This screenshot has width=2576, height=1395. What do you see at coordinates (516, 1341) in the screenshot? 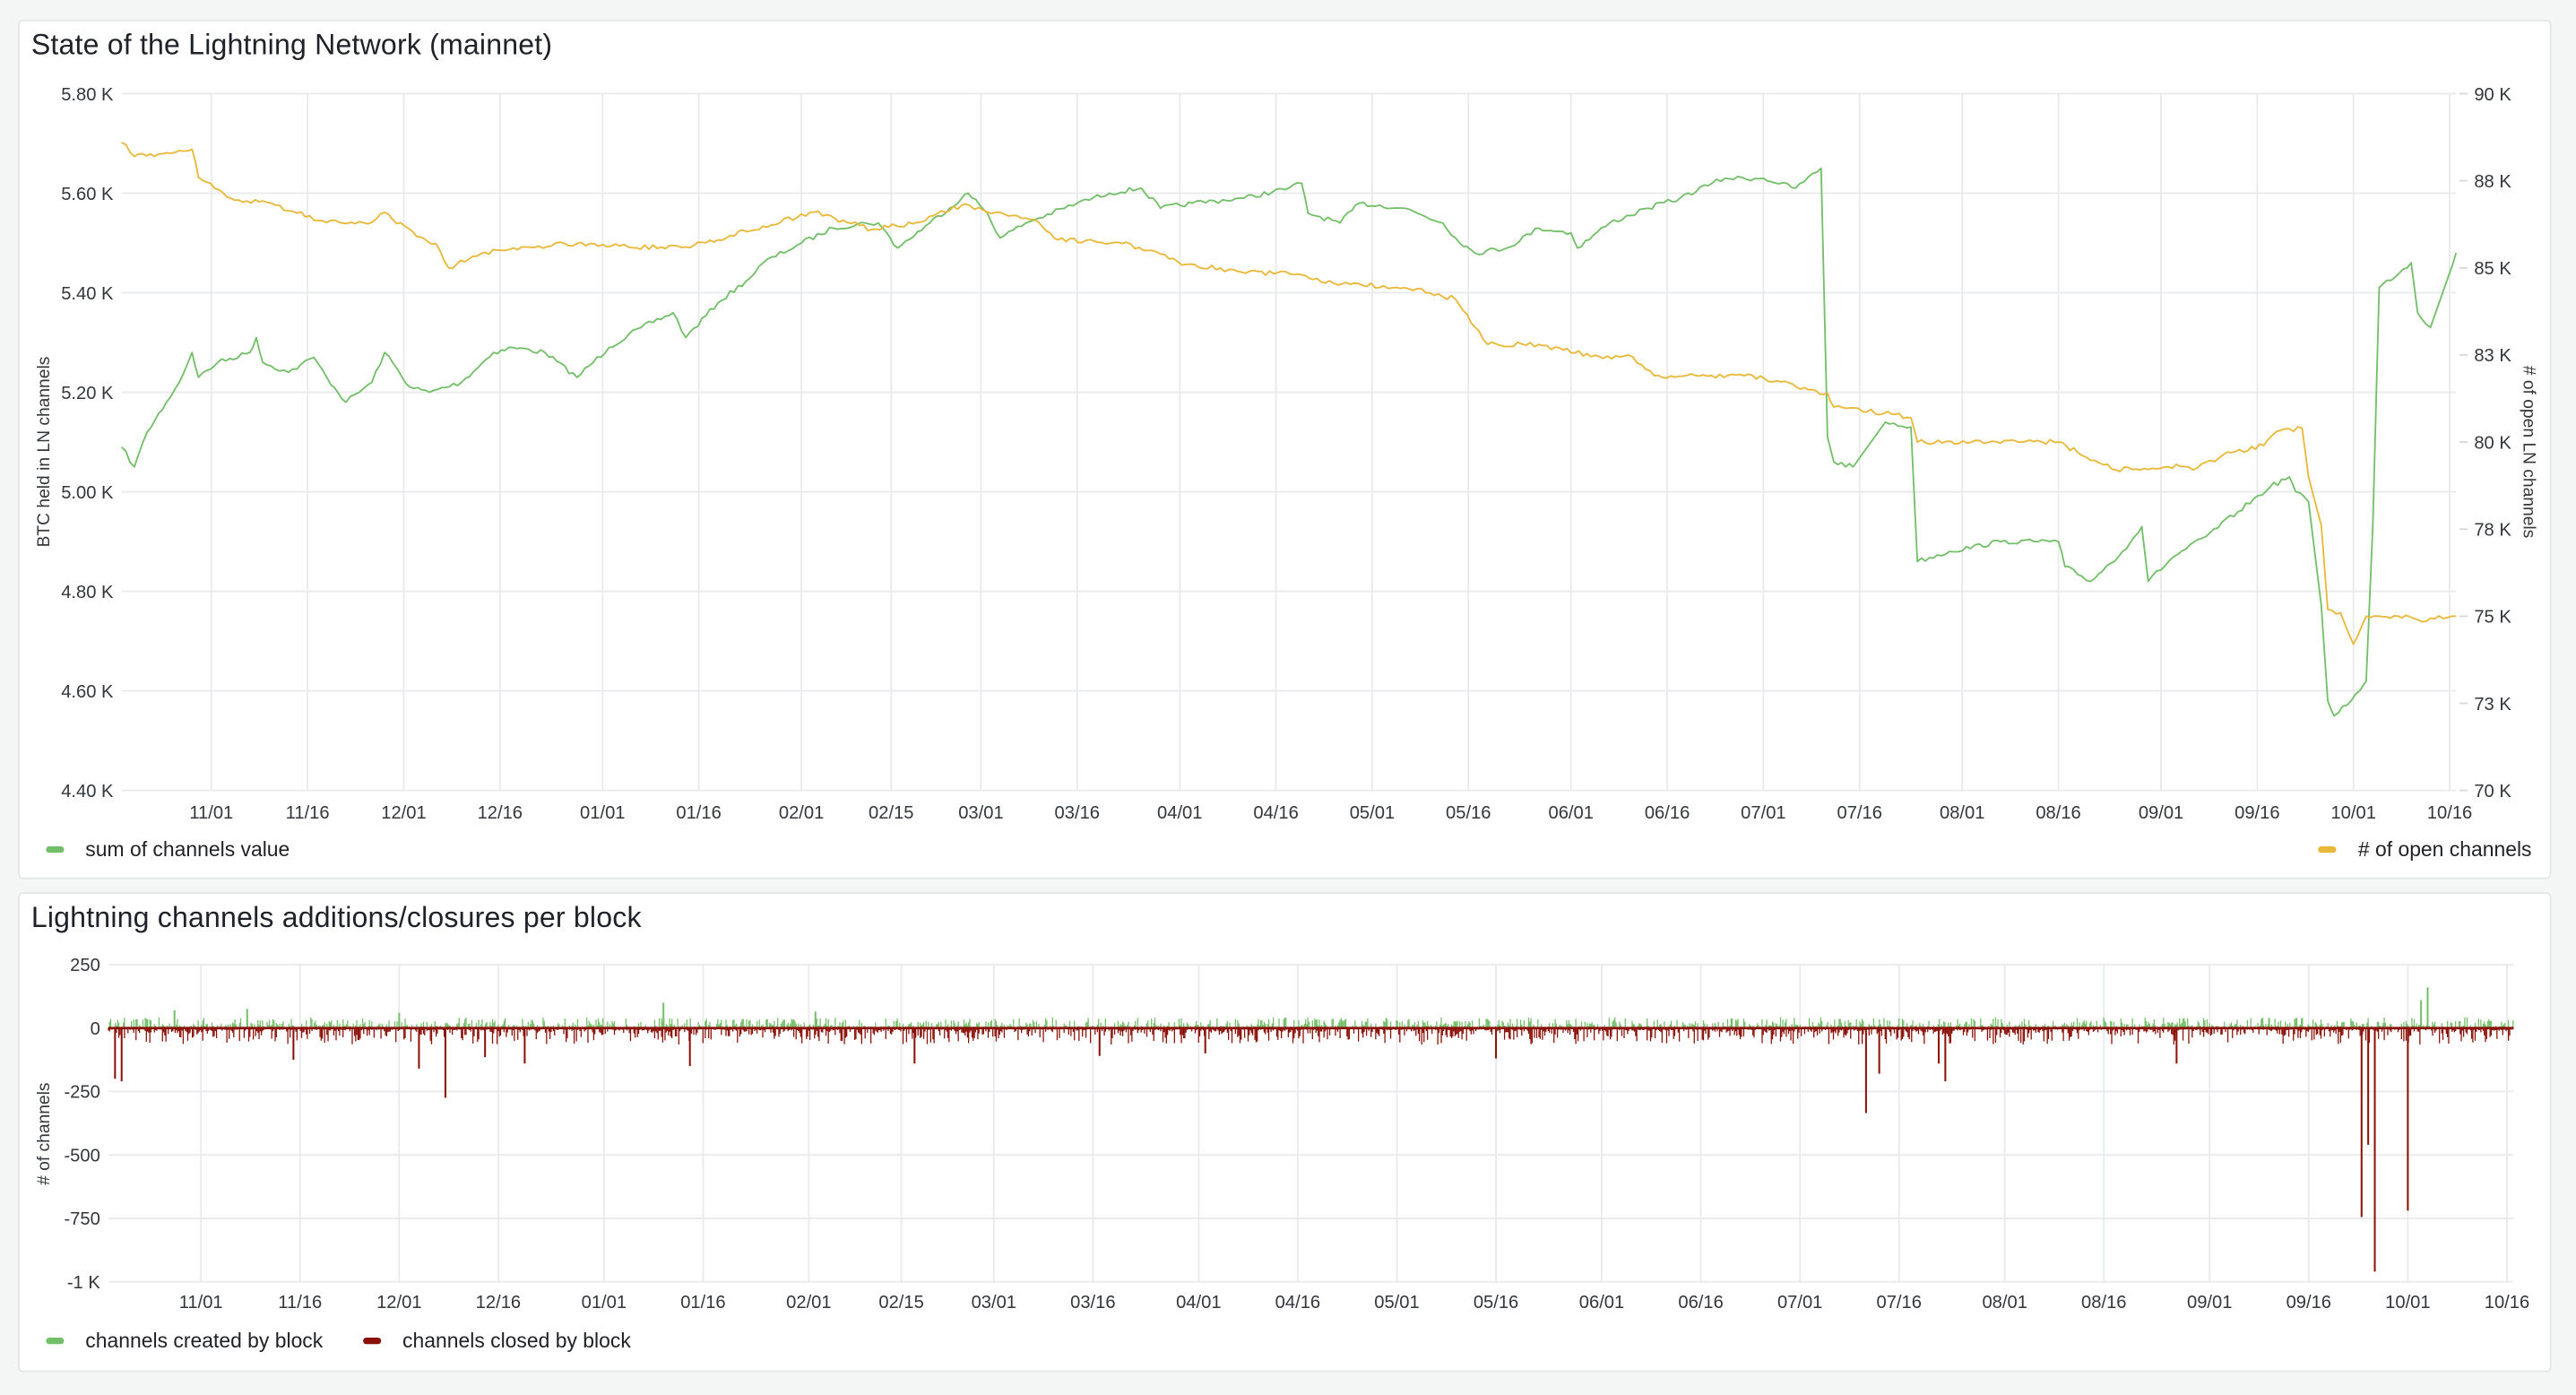
I see `legend-label: channels closed by block` at bounding box center [516, 1341].